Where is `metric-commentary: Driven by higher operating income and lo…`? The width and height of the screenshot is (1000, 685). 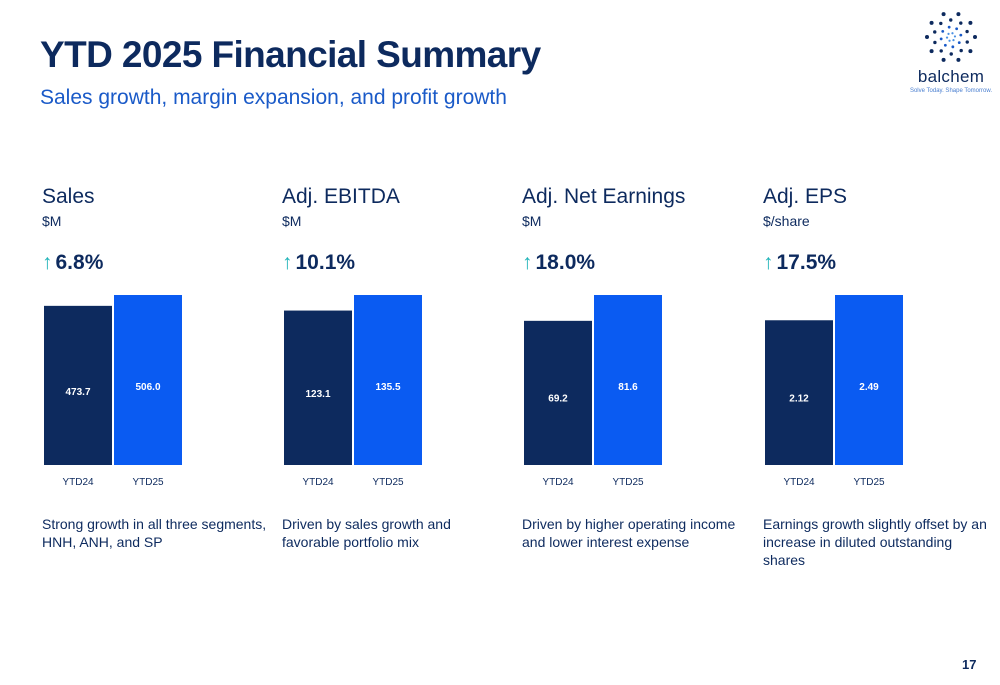
metric-commentary: Driven by higher operating income and lo… is located at coordinates (629, 533).